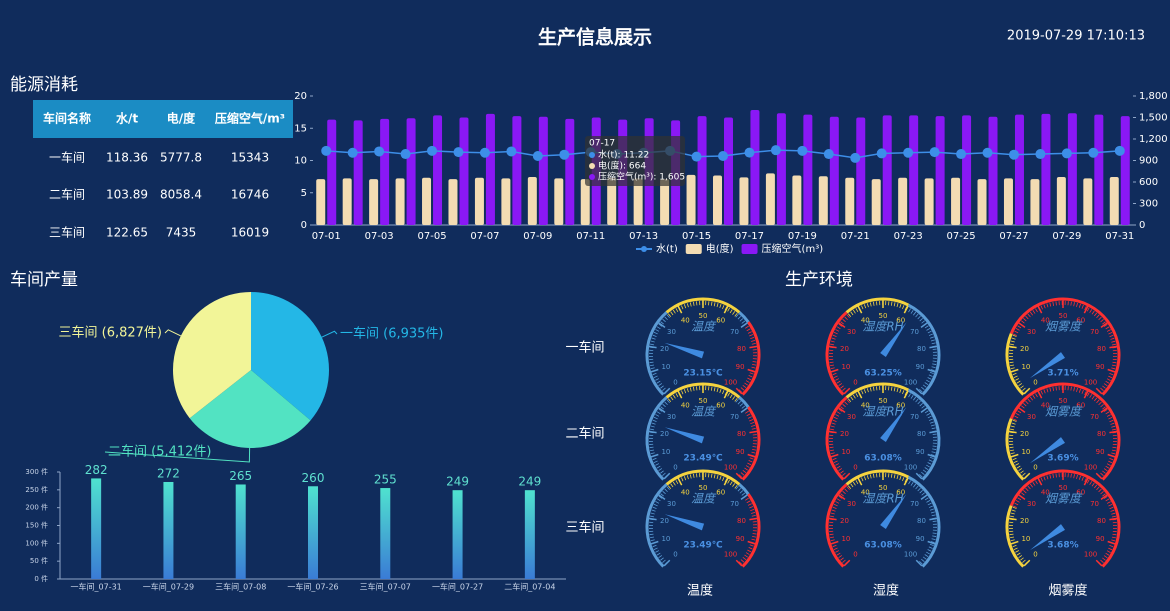  I want to click on x-tick-label: 07-29, so click(1066, 236).